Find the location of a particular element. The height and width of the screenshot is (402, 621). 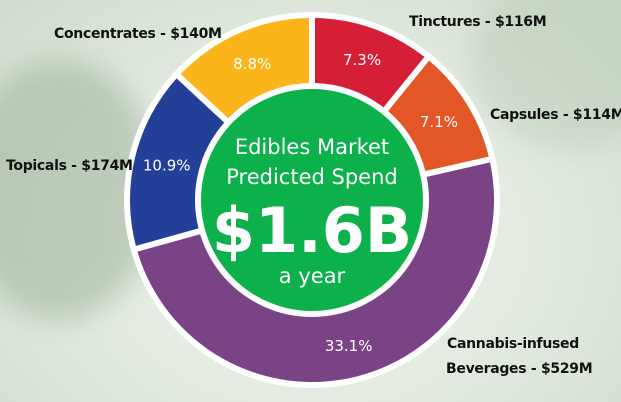

slice-capsules is located at coordinates (438, 116).